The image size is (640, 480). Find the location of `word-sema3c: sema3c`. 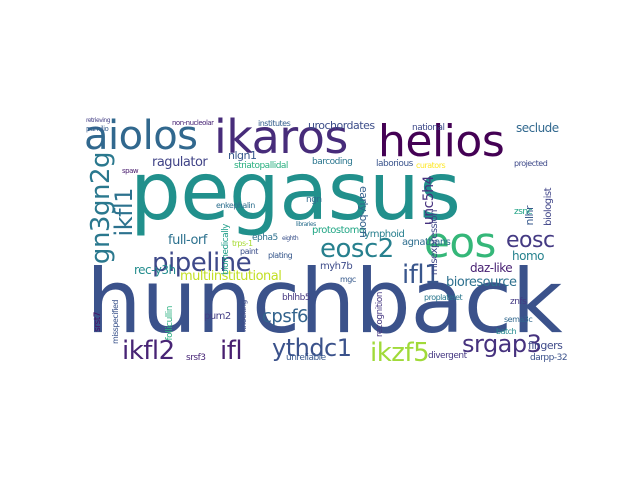

word-sema3c: sema3c is located at coordinates (518, 319).